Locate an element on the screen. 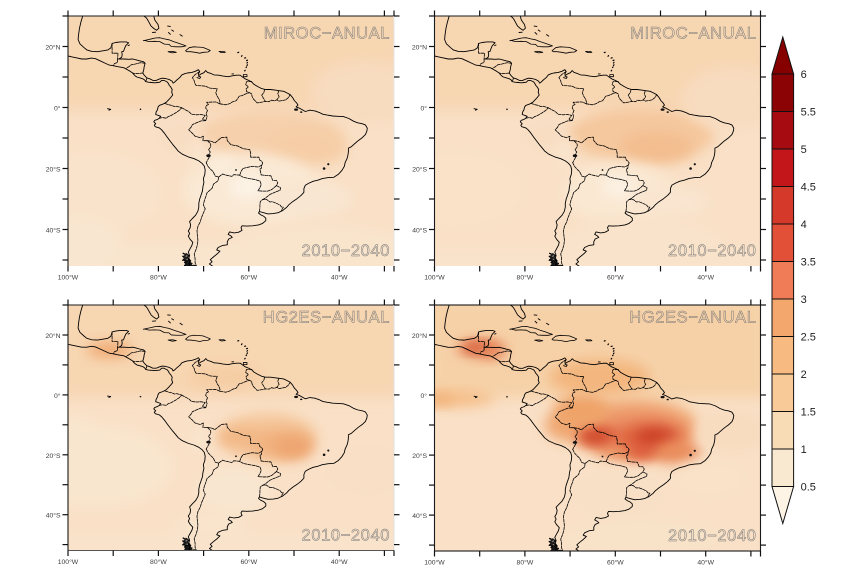 Image resolution: width=865 pixels, height=582 pixels. svg-text: 5.5 is located at coordinates (808, 113).